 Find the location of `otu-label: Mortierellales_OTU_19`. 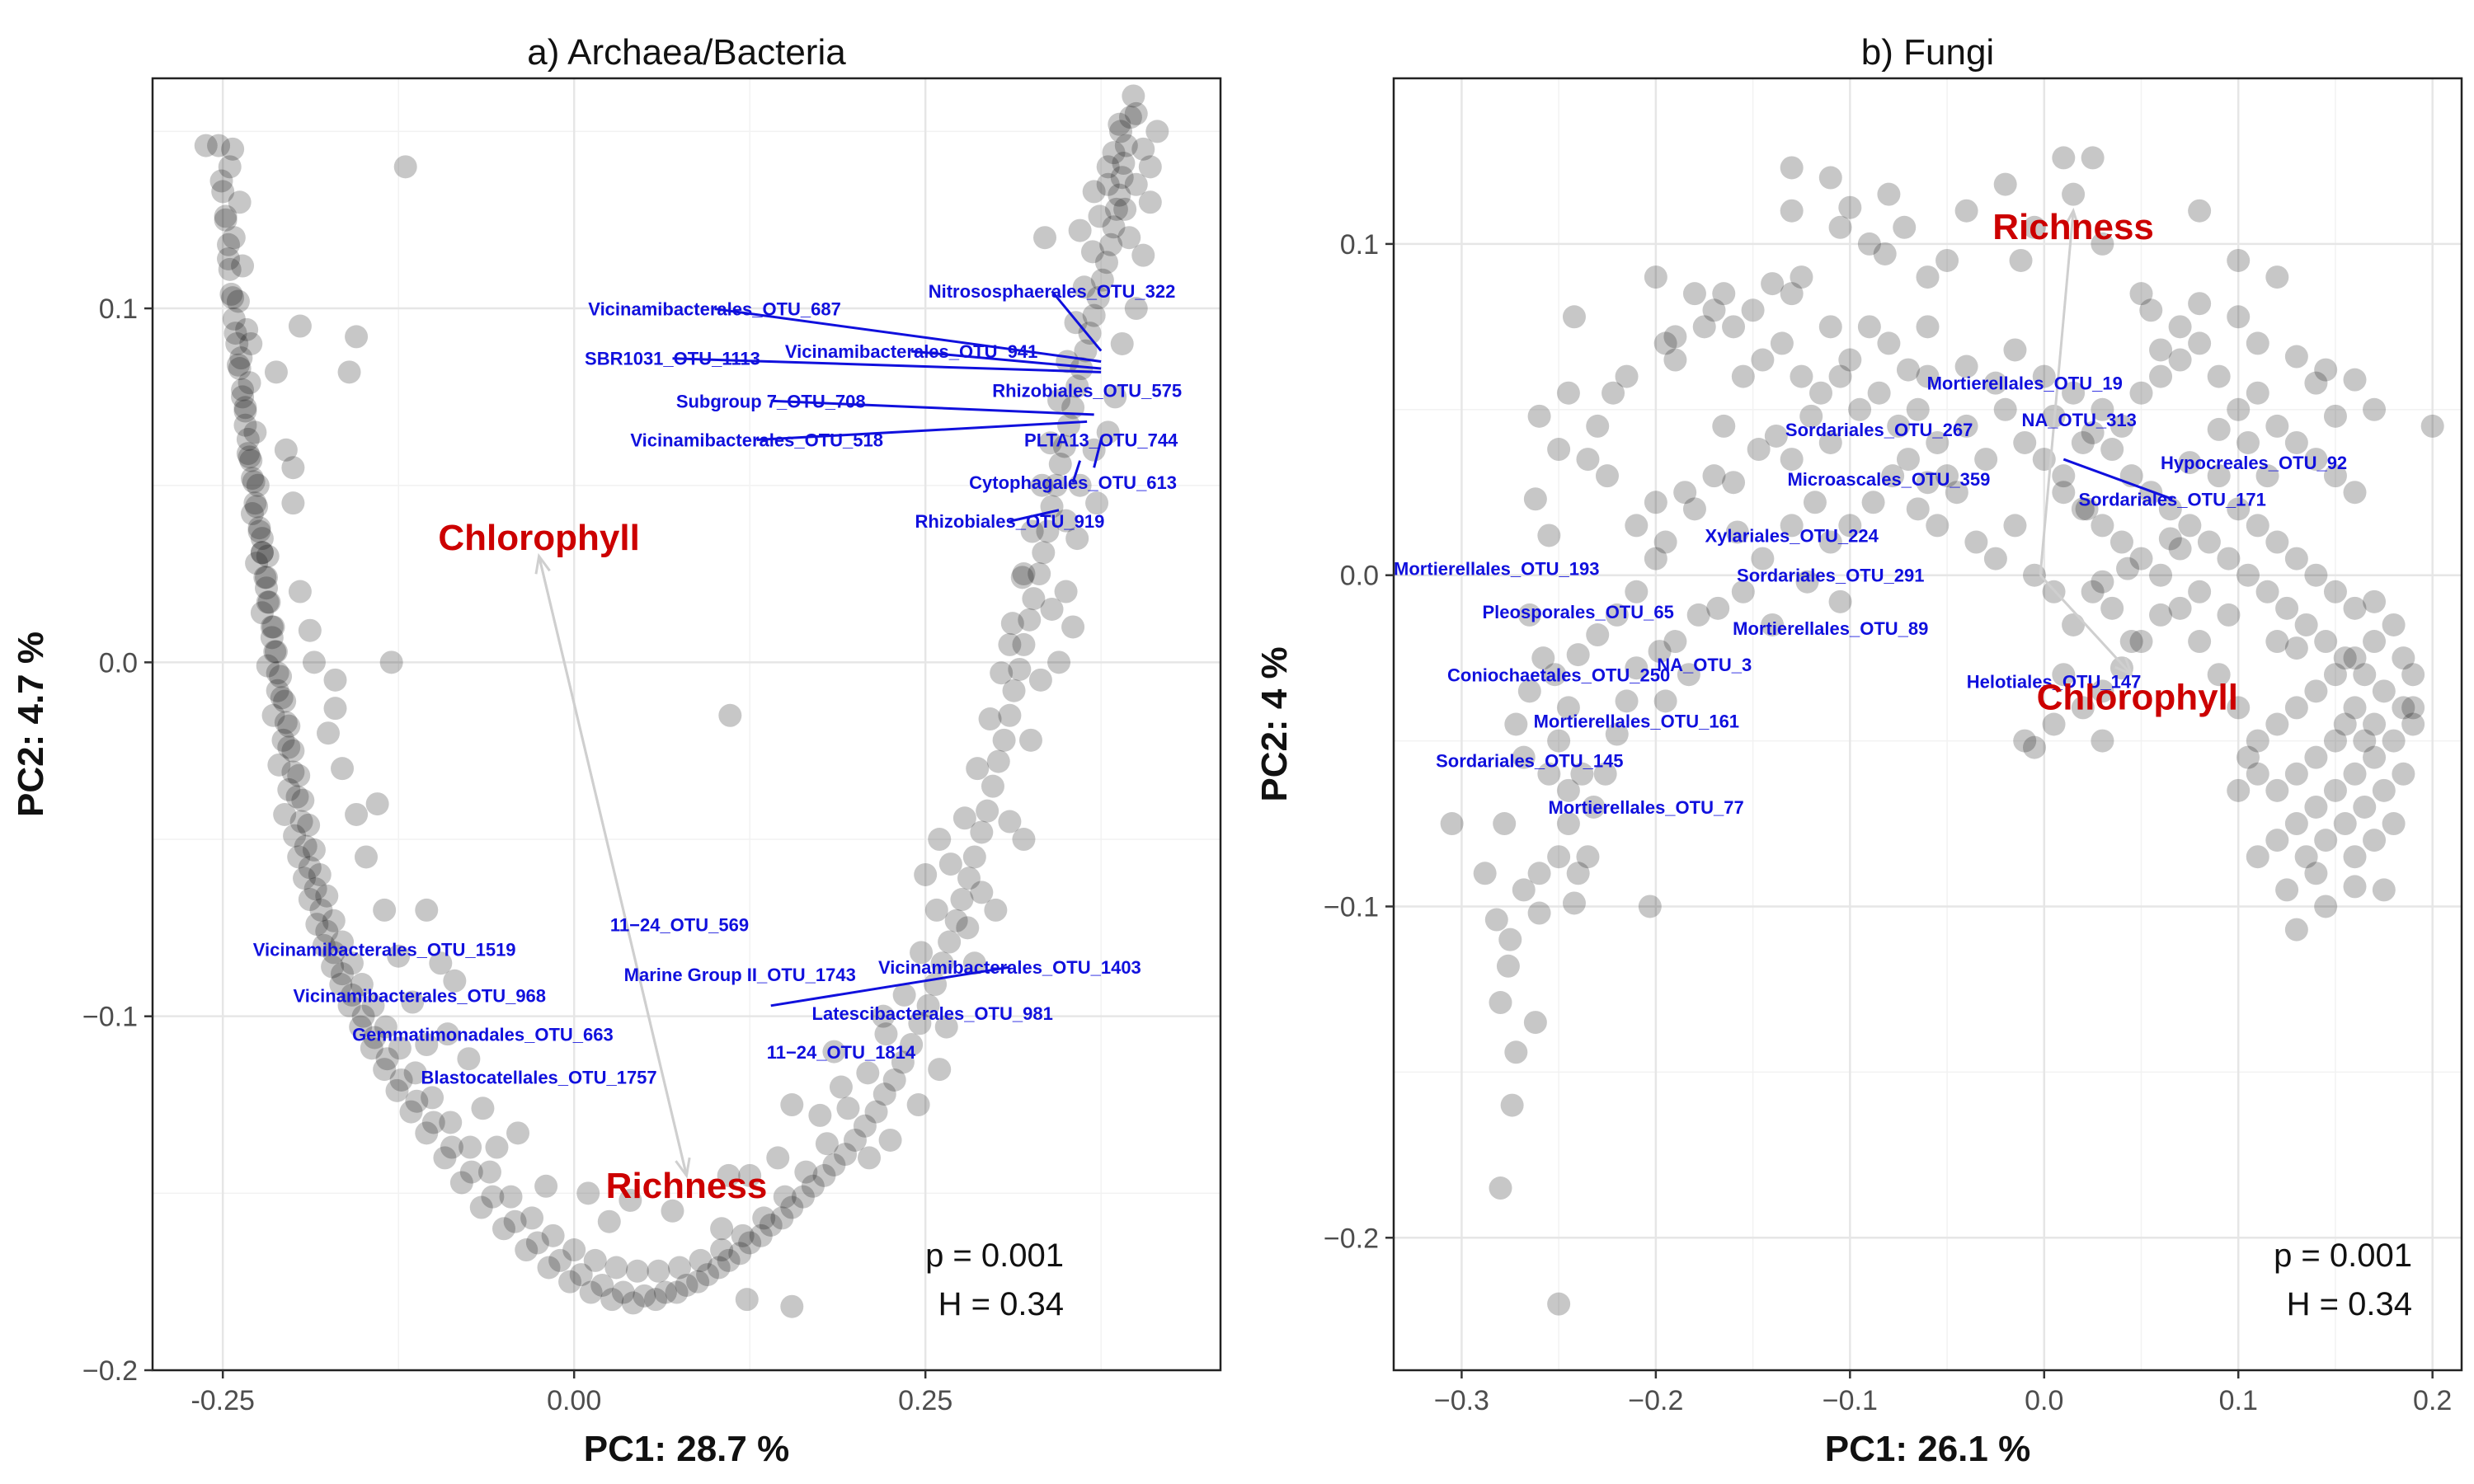

otu-label: Mortierellales_OTU_19 is located at coordinates (2025, 383).